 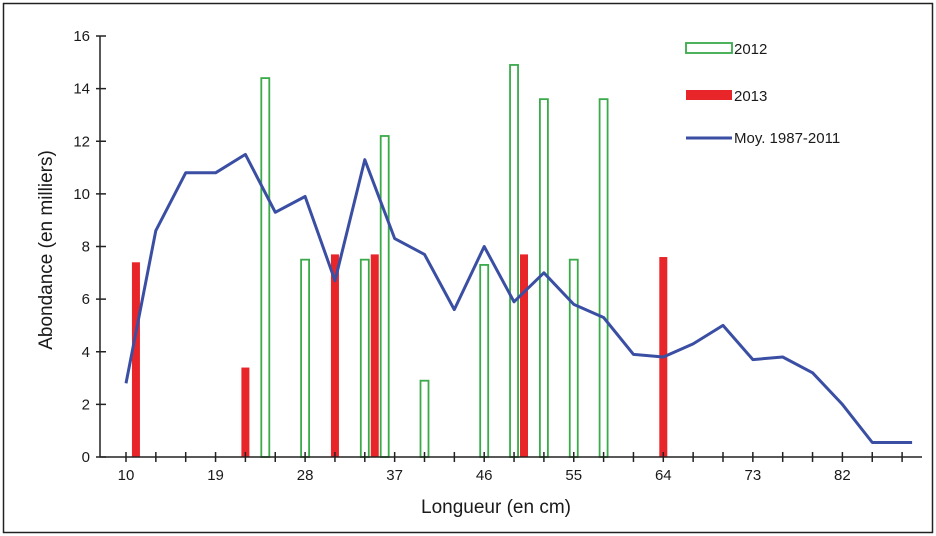 I want to click on y-tick-label: 10, so click(x=81, y=194).